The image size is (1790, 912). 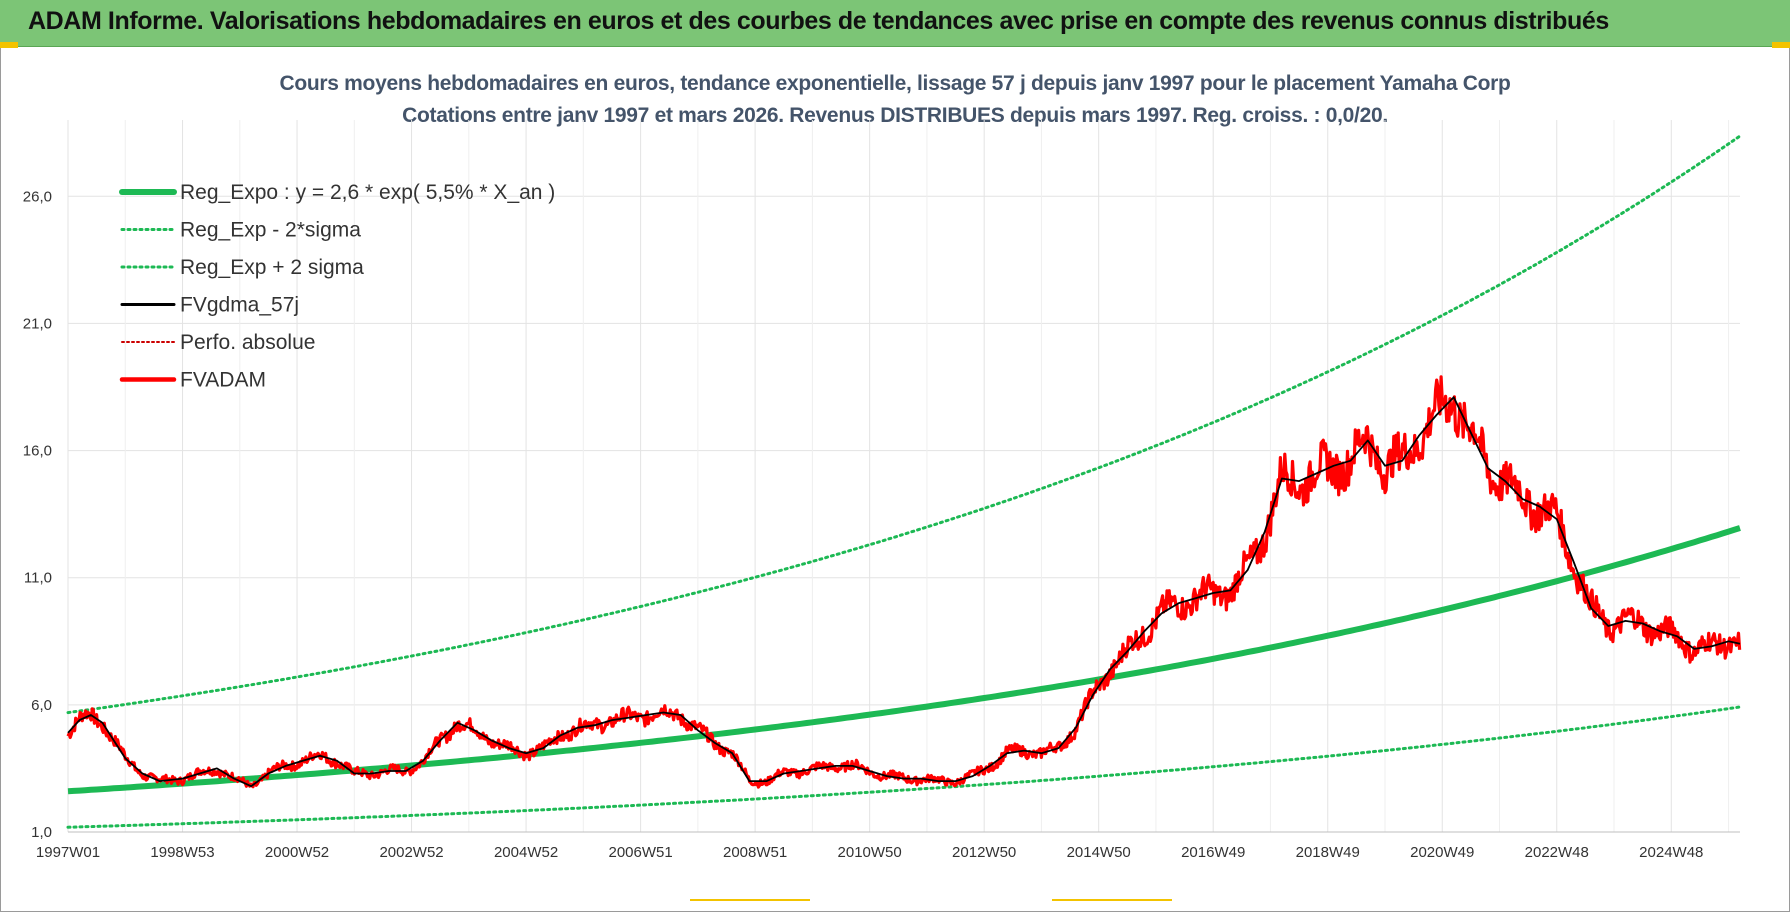 What do you see at coordinates (223, 380) in the screenshot?
I see `legend-label: FVADAM` at bounding box center [223, 380].